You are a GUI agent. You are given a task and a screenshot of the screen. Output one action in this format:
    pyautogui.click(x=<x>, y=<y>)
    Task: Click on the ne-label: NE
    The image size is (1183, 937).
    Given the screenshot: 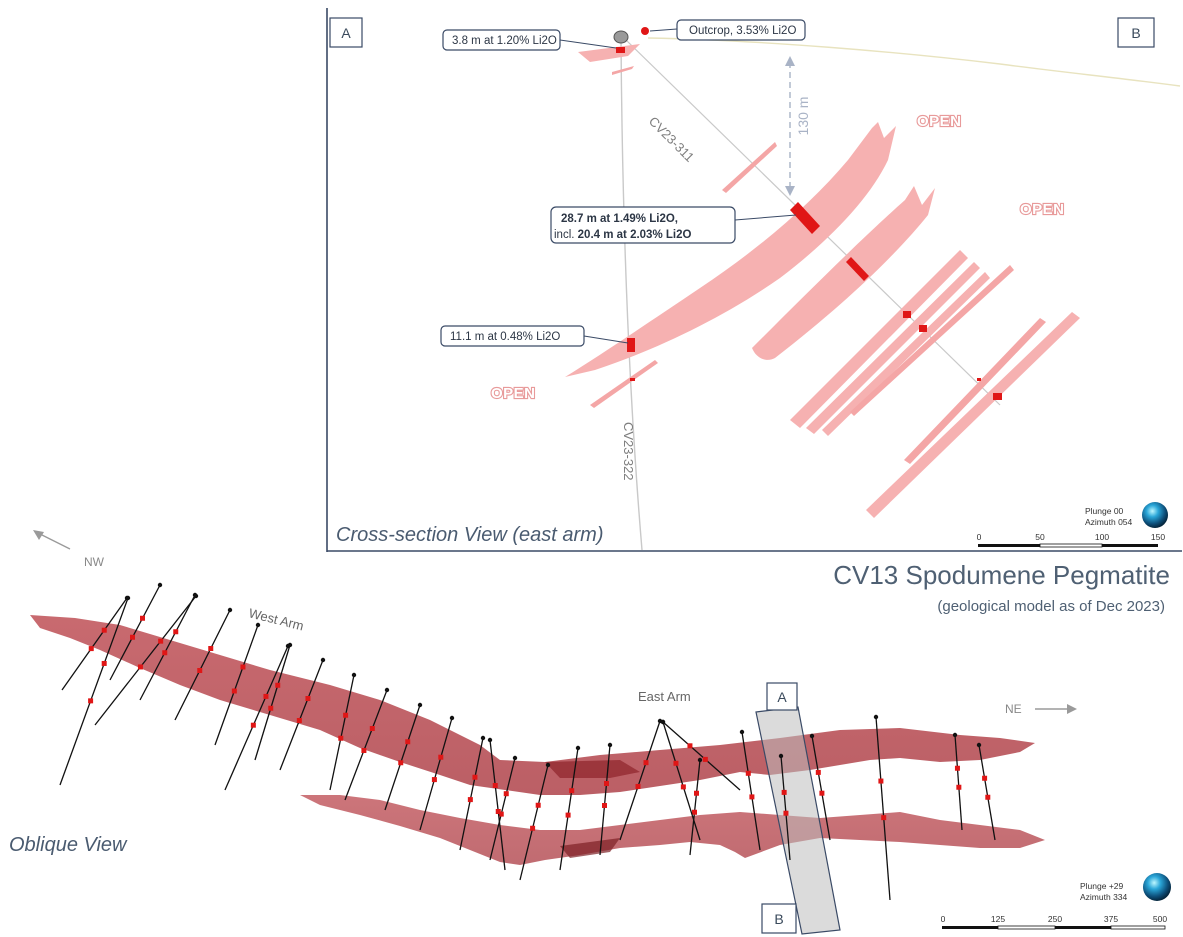 What is the action you would take?
    pyautogui.click(x=1013, y=709)
    